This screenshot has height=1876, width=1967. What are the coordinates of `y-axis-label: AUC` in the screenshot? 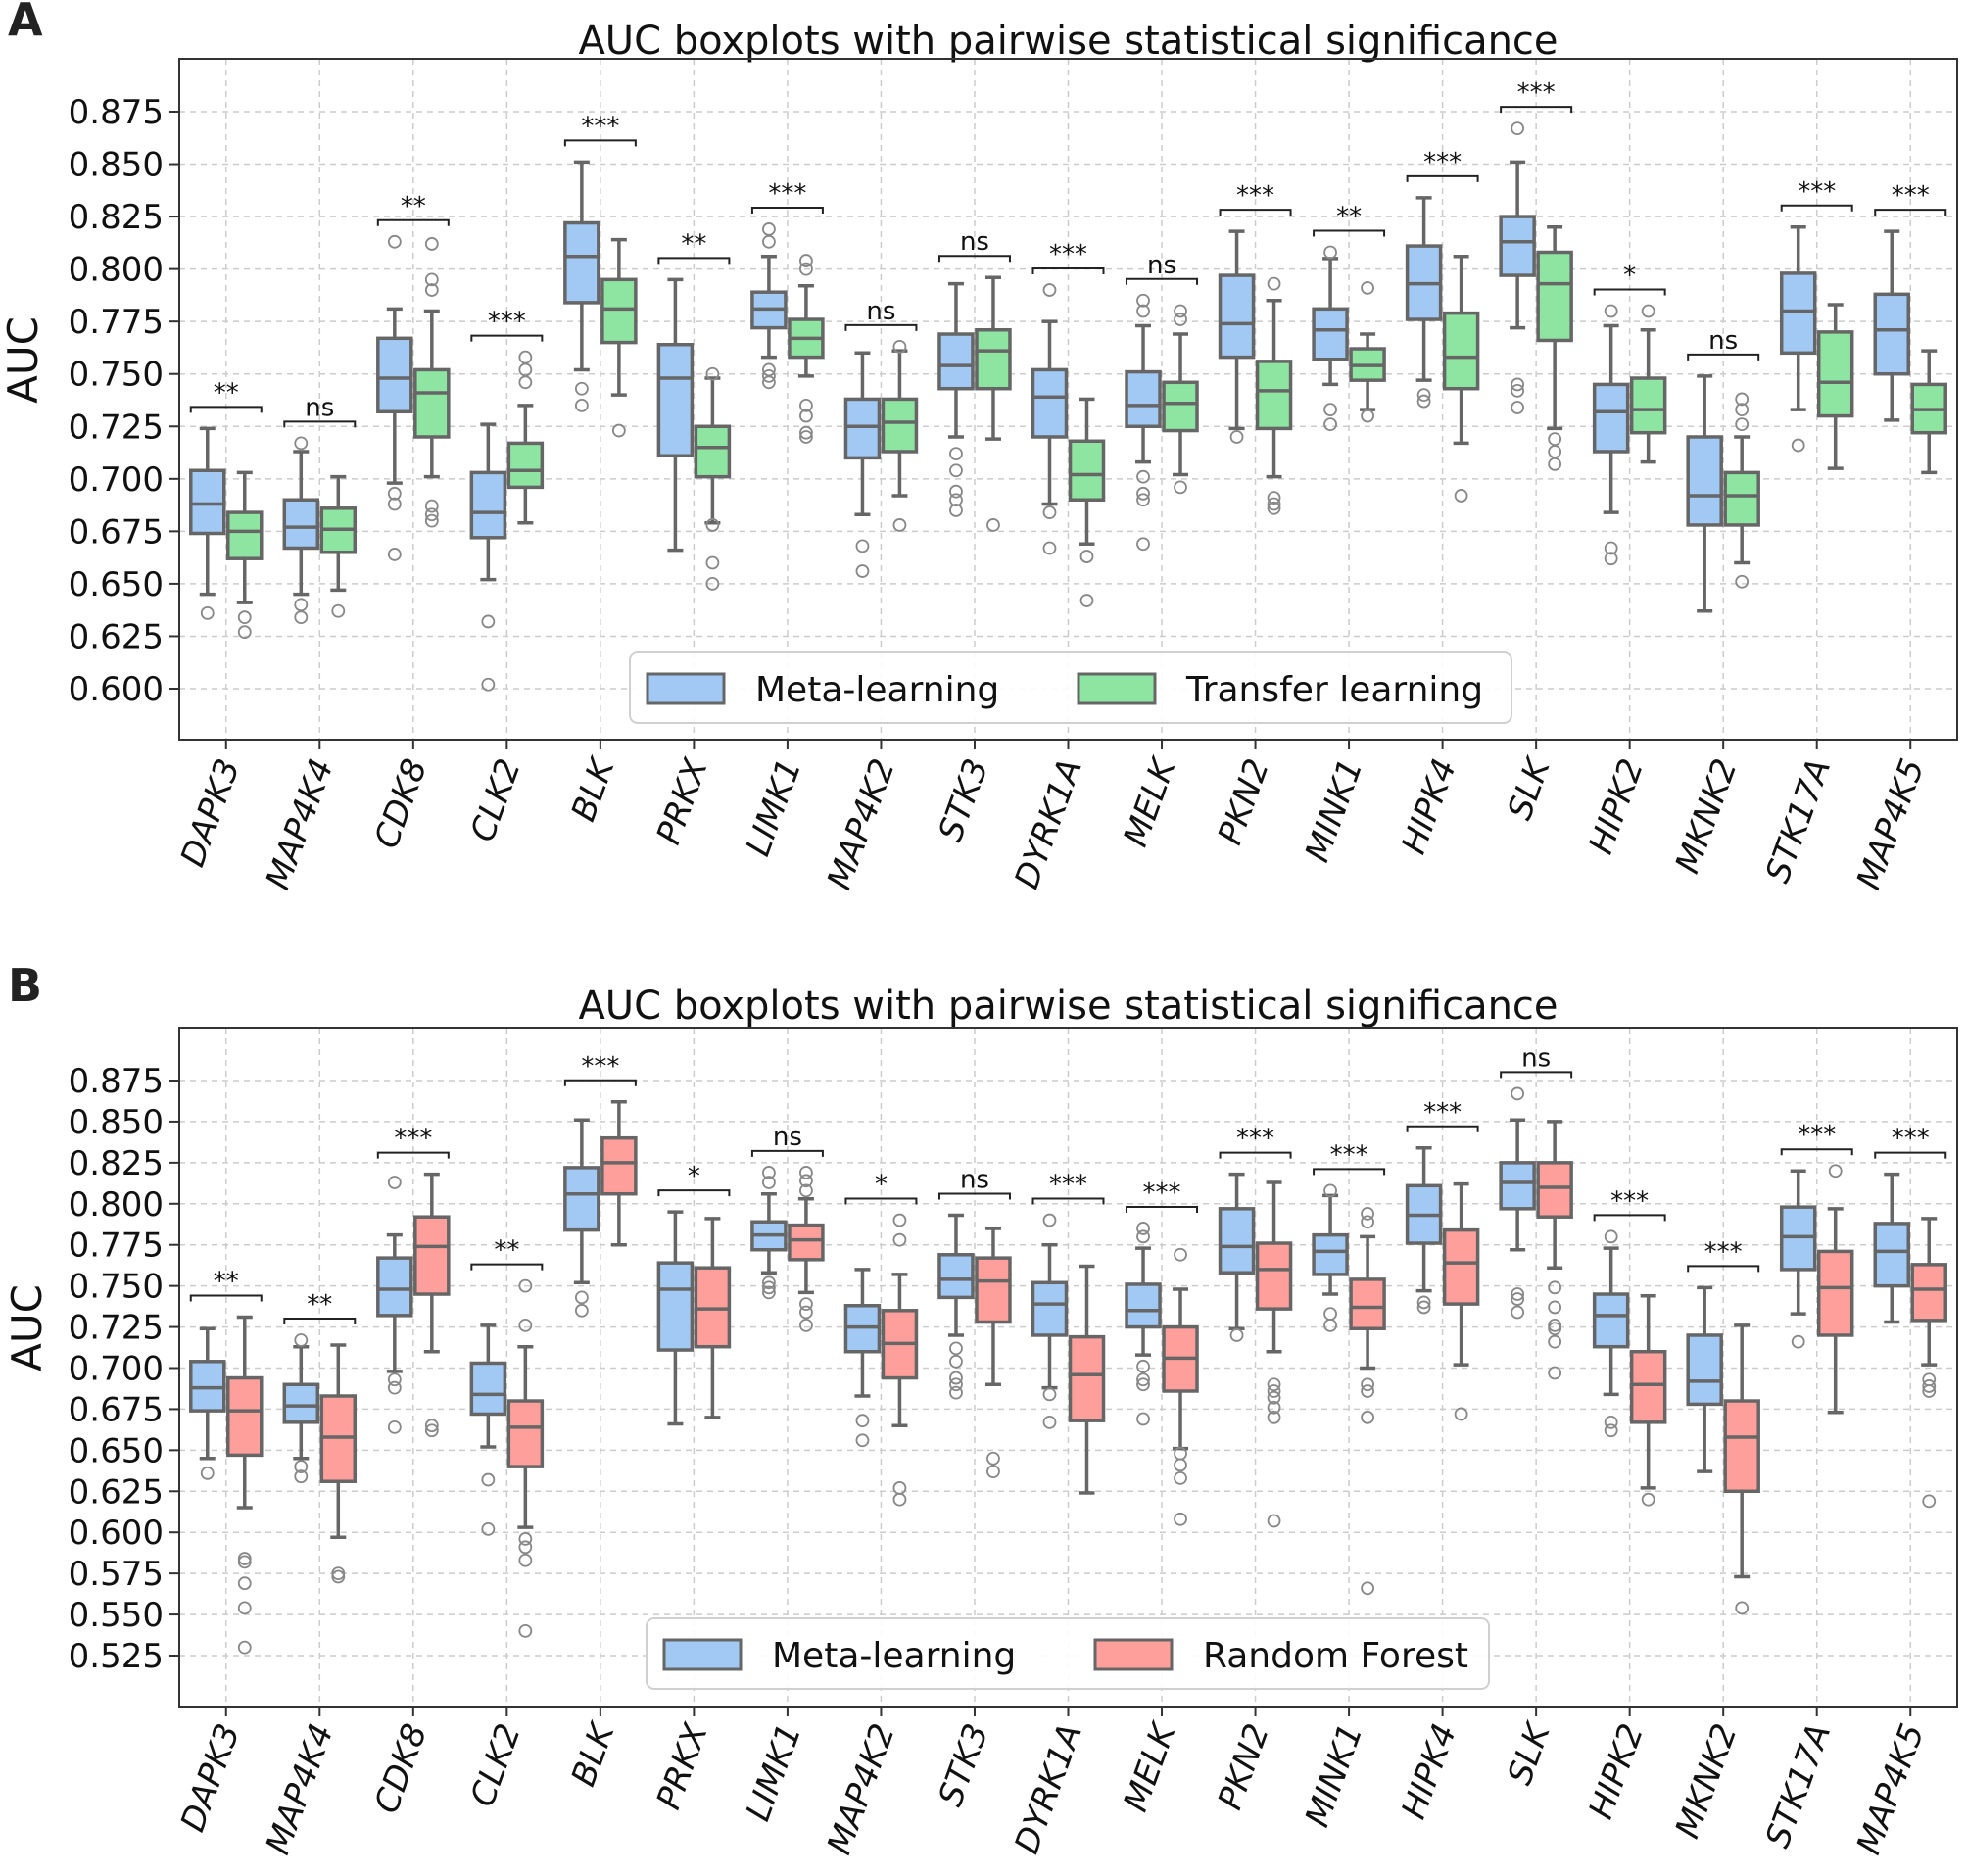 It's located at (27, 1327).